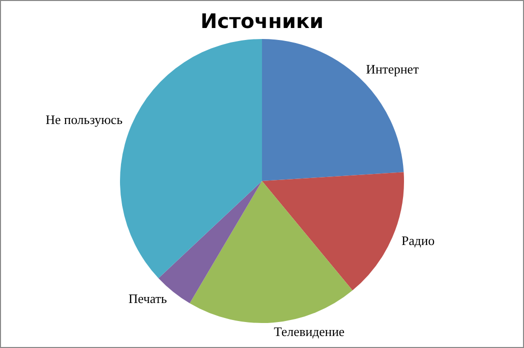  What do you see at coordinates (262, 21) in the screenshot?
I see `chart-title: Источники` at bounding box center [262, 21].